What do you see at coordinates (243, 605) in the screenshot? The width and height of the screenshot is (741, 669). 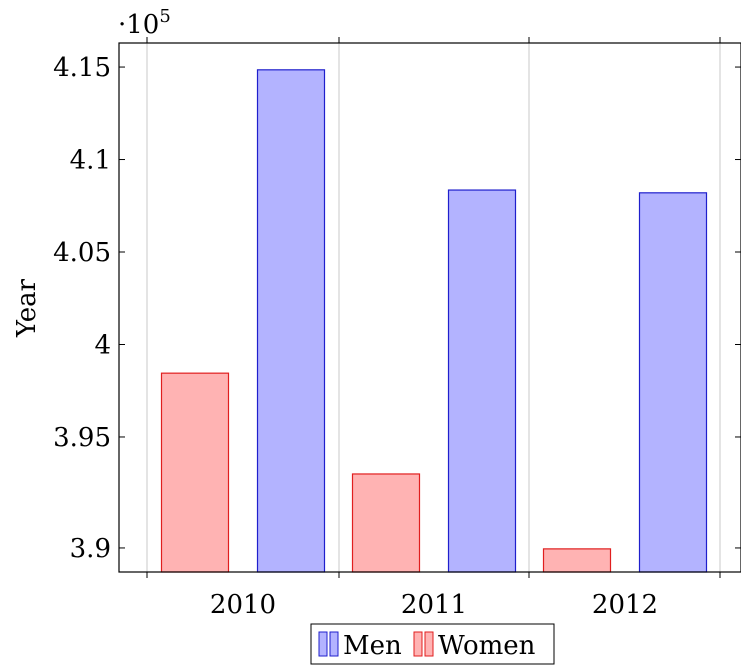 I see `x-tick-label: 2010` at bounding box center [243, 605].